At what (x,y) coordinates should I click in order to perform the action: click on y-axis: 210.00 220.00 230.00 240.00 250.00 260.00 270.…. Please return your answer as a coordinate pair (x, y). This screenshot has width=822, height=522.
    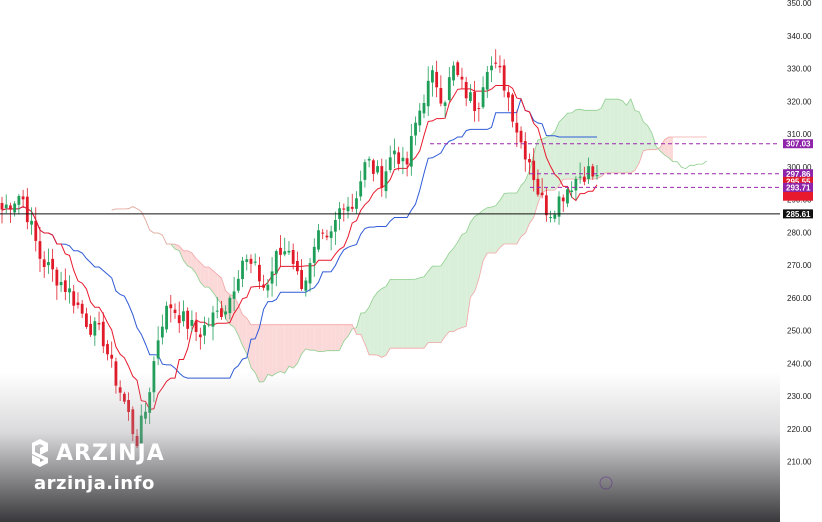
    Looking at the image, I should click on (801, 261).